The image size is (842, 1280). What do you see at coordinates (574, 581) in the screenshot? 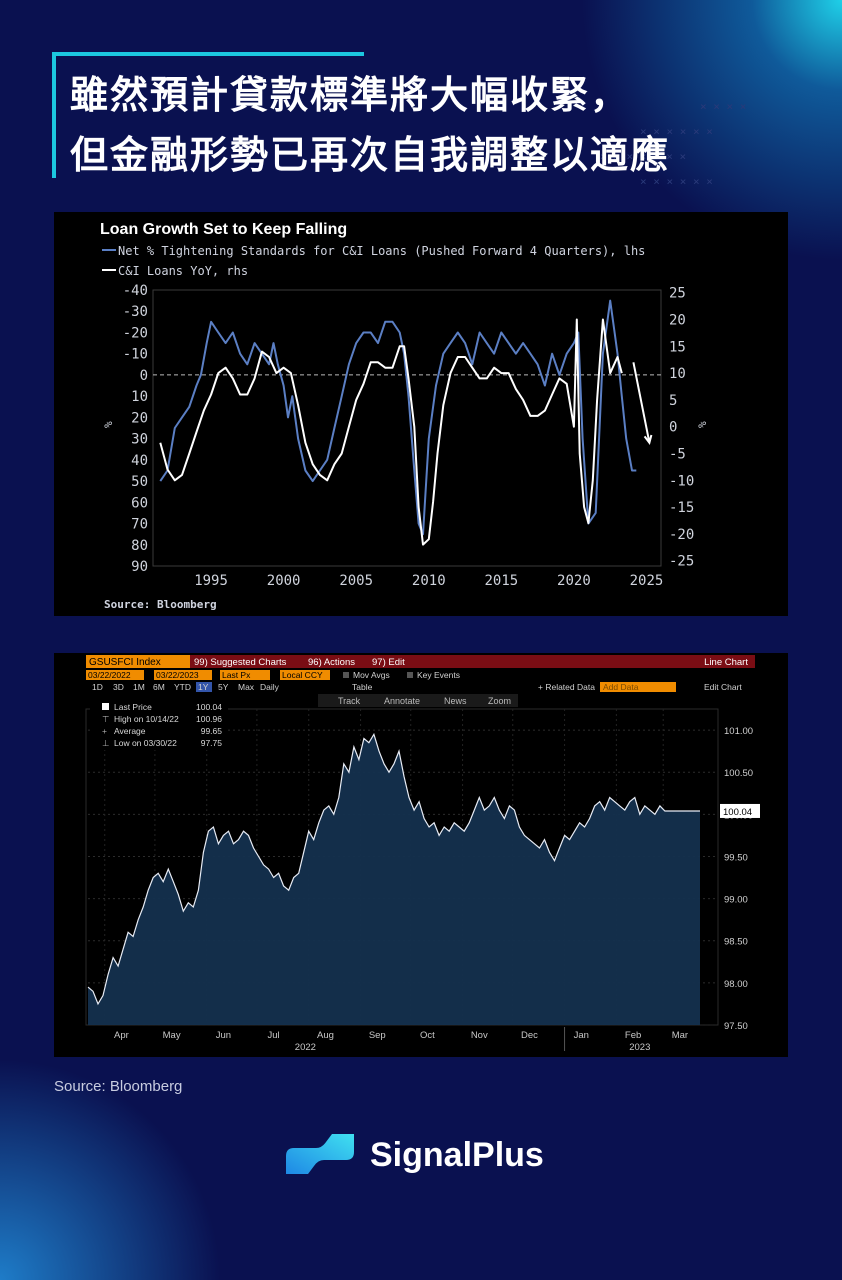
I see `x-tick-label: 2020` at bounding box center [574, 581].